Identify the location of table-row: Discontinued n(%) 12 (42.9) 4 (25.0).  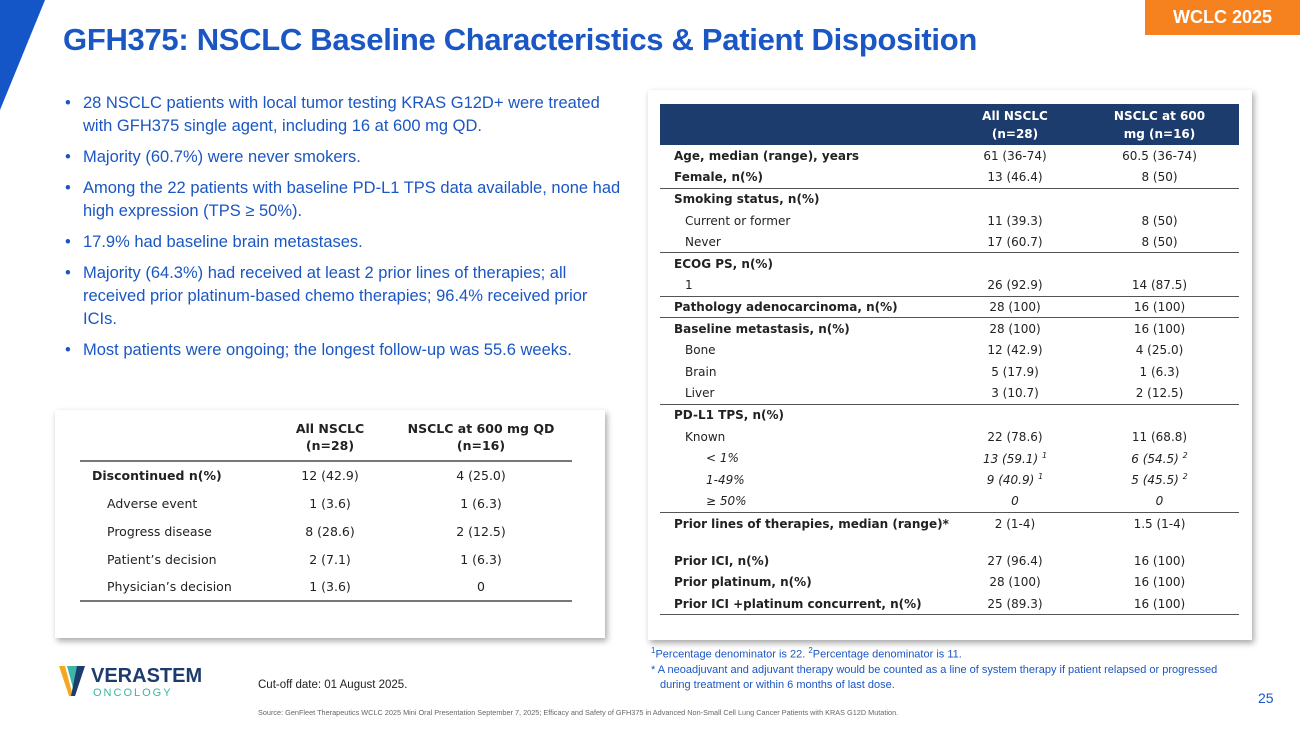
(326, 475).